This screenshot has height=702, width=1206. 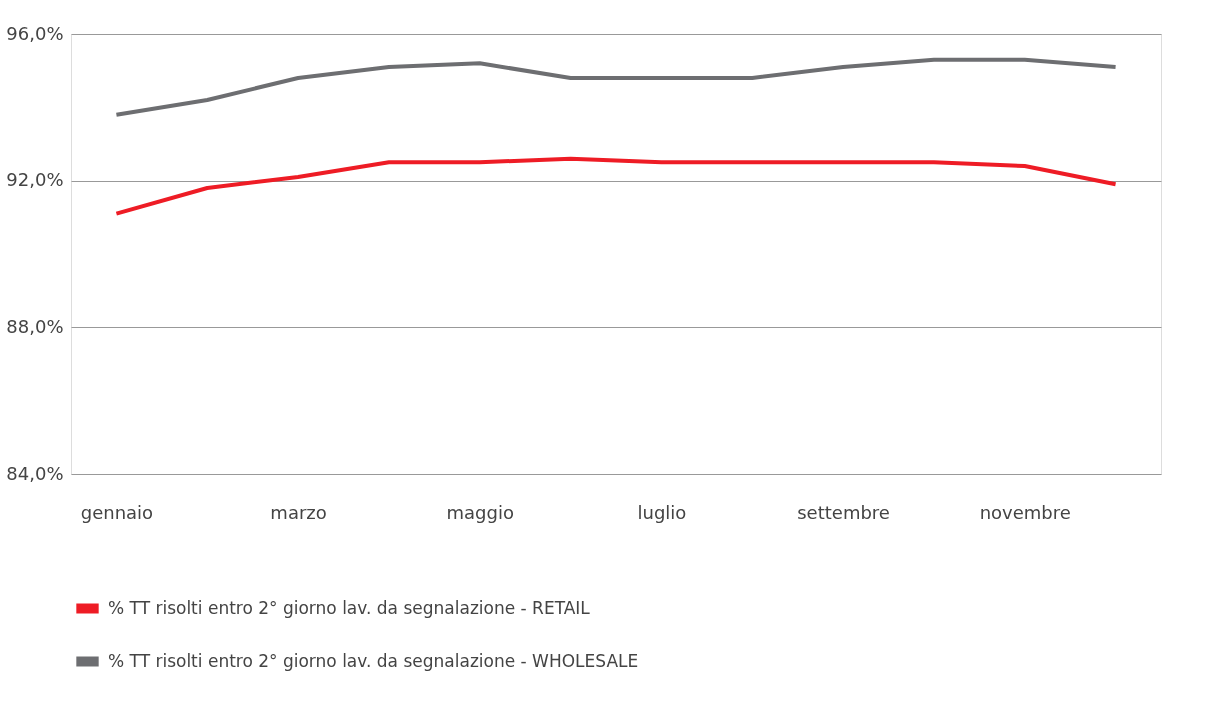 I want to click on x-tick-label: maggio, so click(x=480, y=512).